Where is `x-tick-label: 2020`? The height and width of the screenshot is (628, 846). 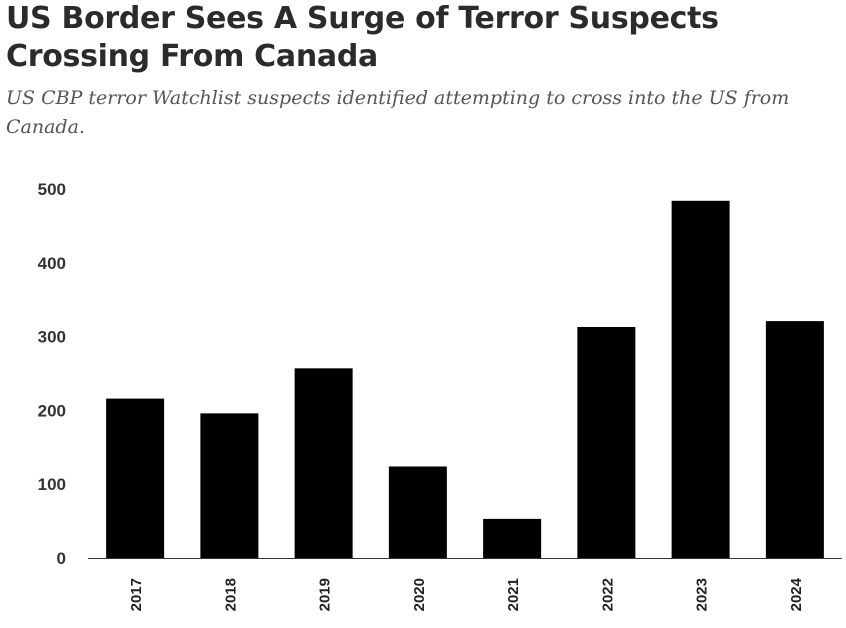 x-tick-label: 2020 is located at coordinates (419, 594).